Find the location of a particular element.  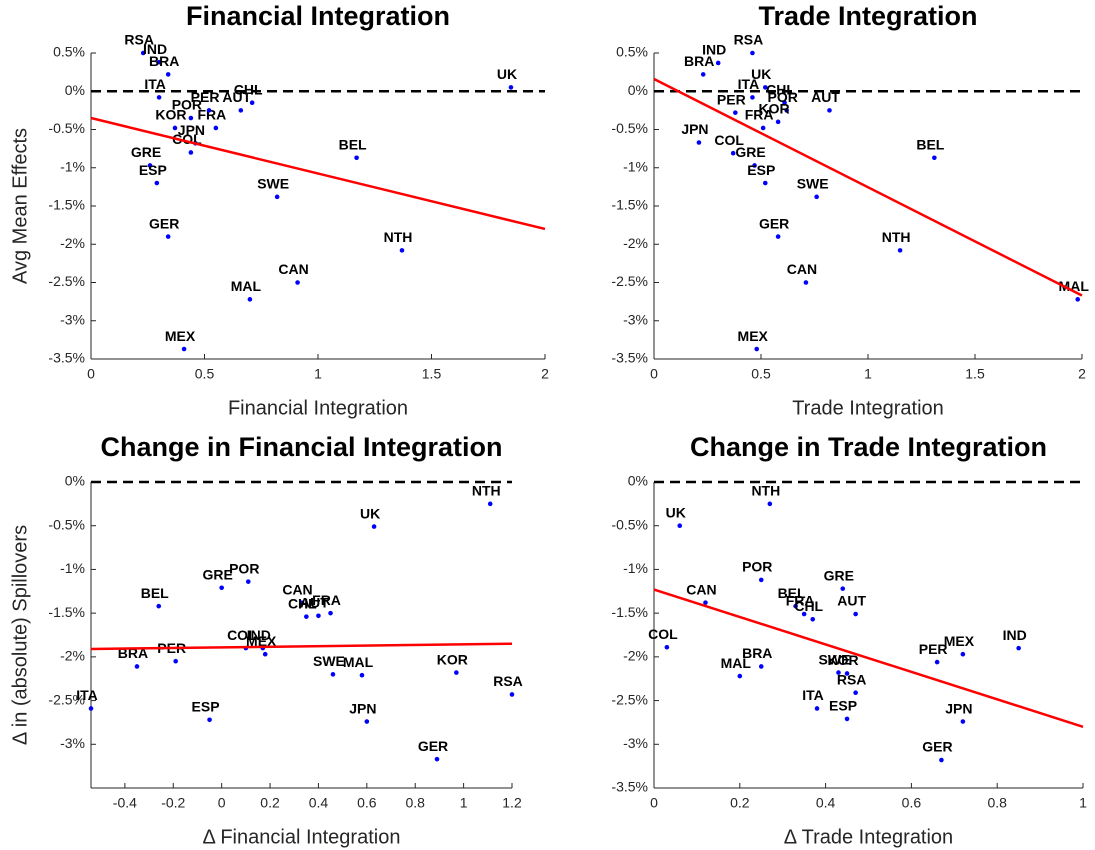

y-tick-label: -1.5% is located at coordinates (629, 205).